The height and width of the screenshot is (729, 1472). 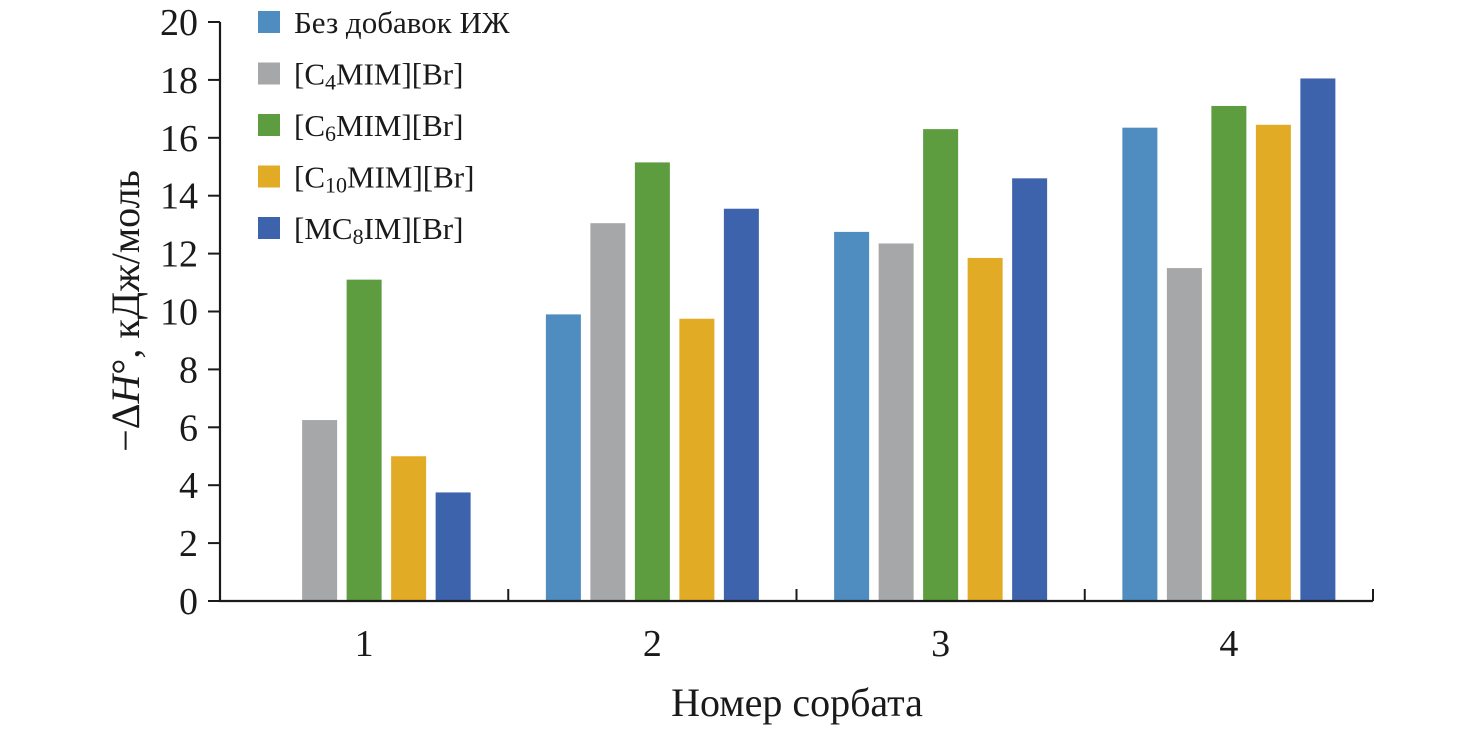 What do you see at coordinates (179, 81) in the screenshot?
I see `y-tick-label: 18` at bounding box center [179, 81].